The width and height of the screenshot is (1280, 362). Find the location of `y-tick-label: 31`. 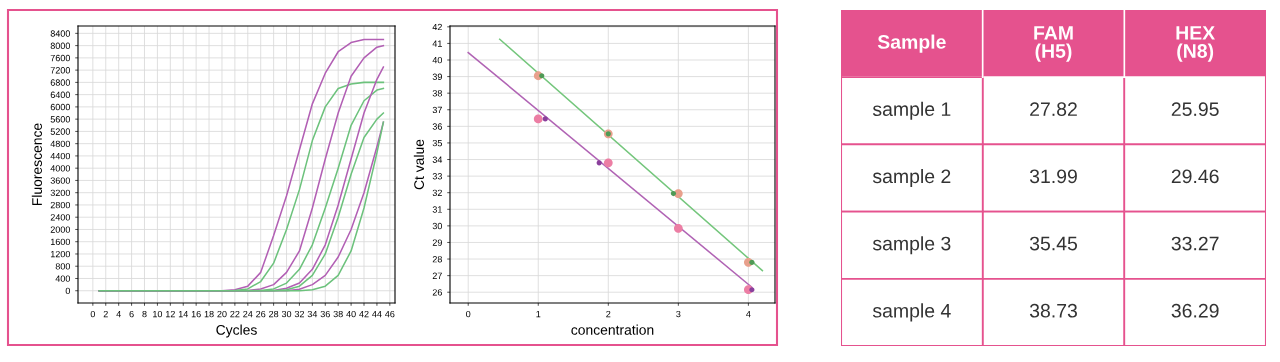

y-tick-label: 31 is located at coordinates (437, 209).